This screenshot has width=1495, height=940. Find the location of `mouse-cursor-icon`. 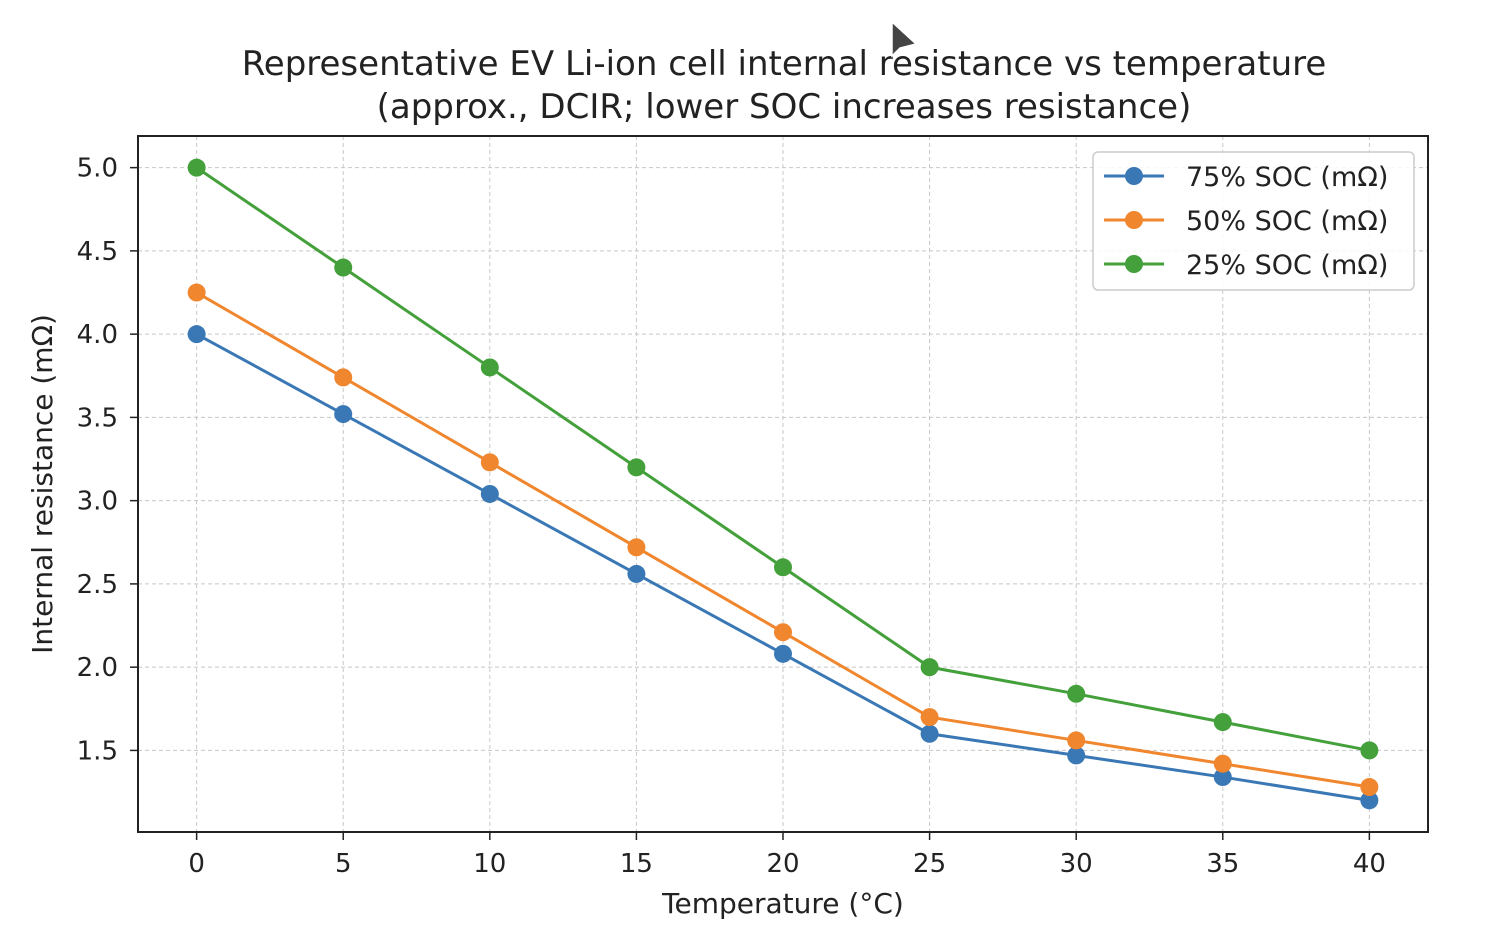

mouse-cursor-icon is located at coordinates (904, 39).